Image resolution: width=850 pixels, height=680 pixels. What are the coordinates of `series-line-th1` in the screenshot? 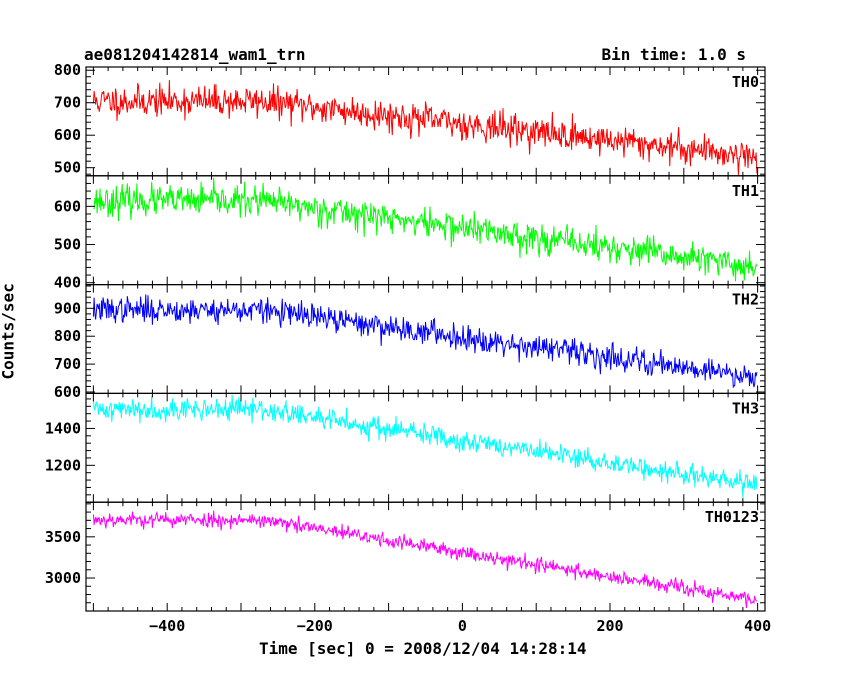 It's located at (425, 229).